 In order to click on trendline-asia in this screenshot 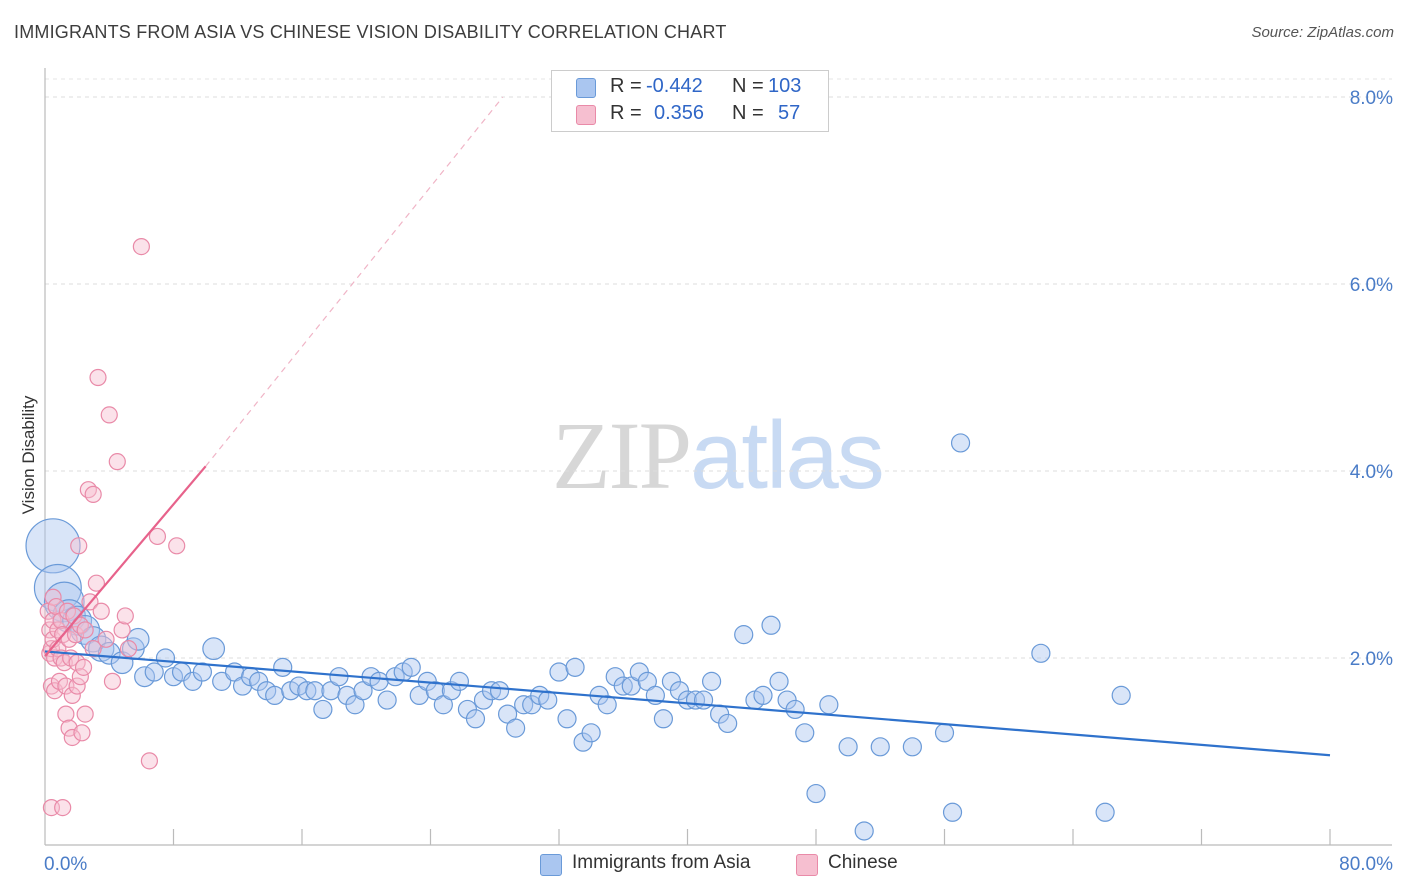, I will do `click(687, 703)`.